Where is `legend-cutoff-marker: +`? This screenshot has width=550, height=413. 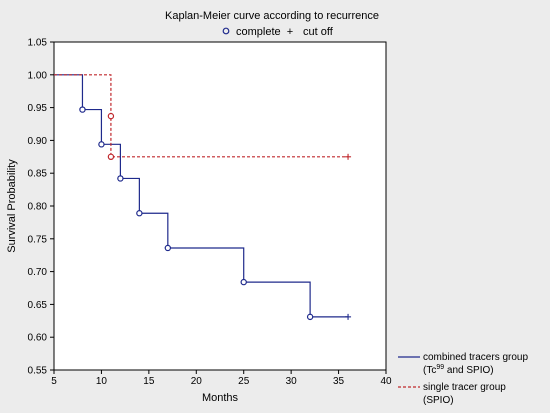
legend-cutoff-marker: + is located at coordinates (290, 32).